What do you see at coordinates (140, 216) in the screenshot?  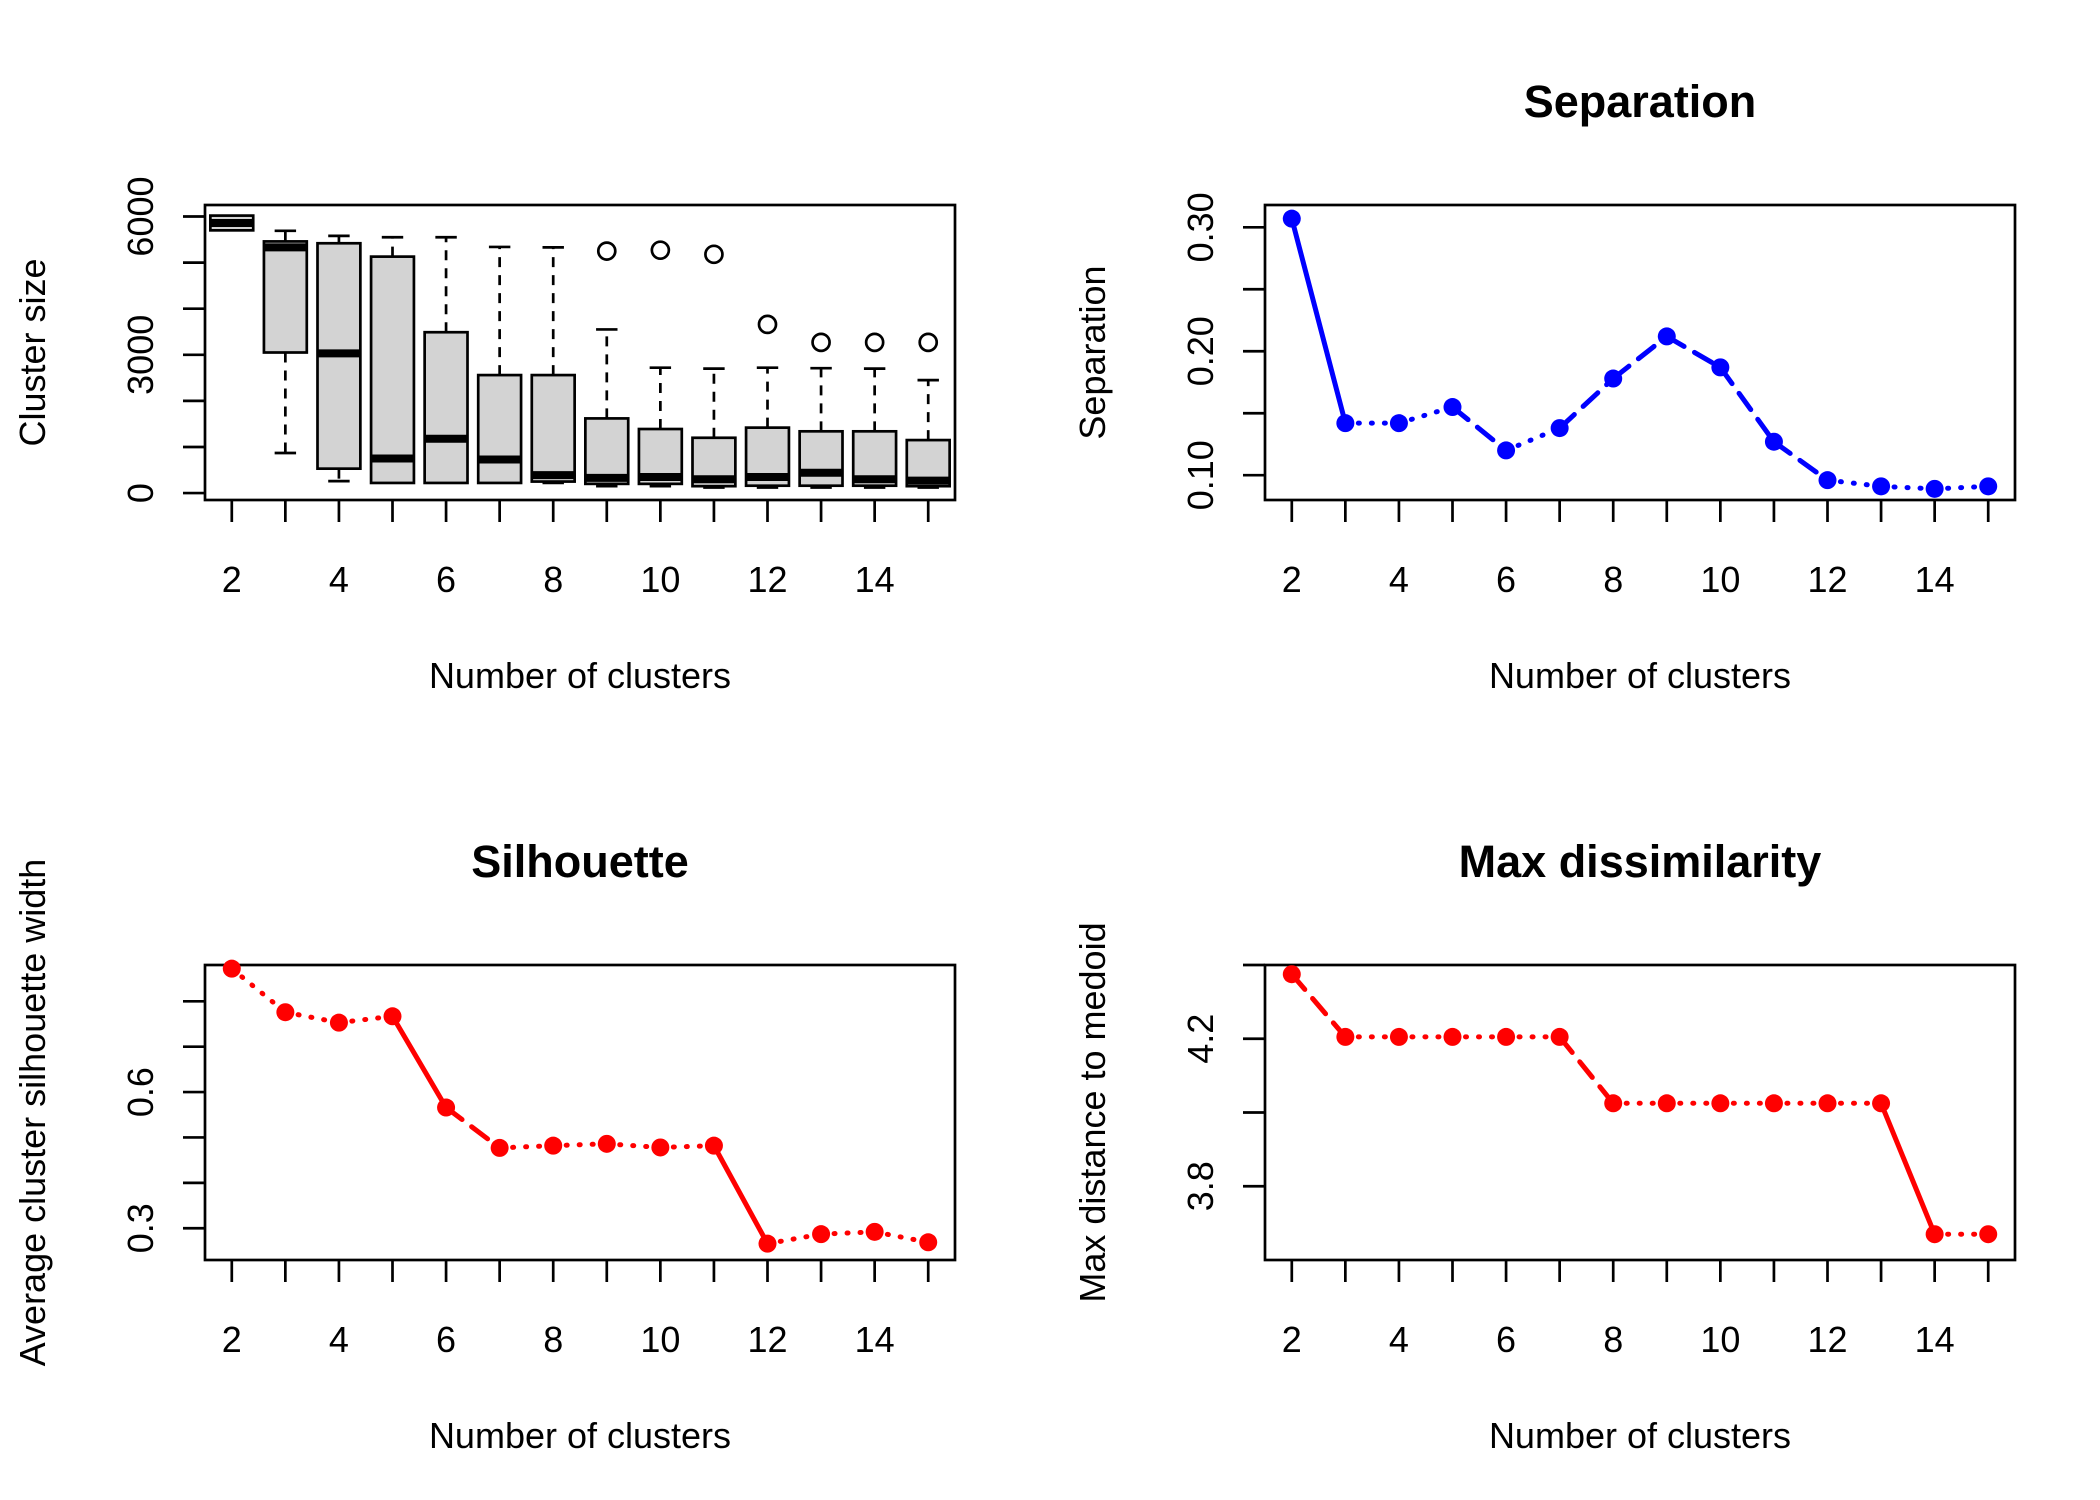 I see `y-tick-label: 6000` at bounding box center [140, 216].